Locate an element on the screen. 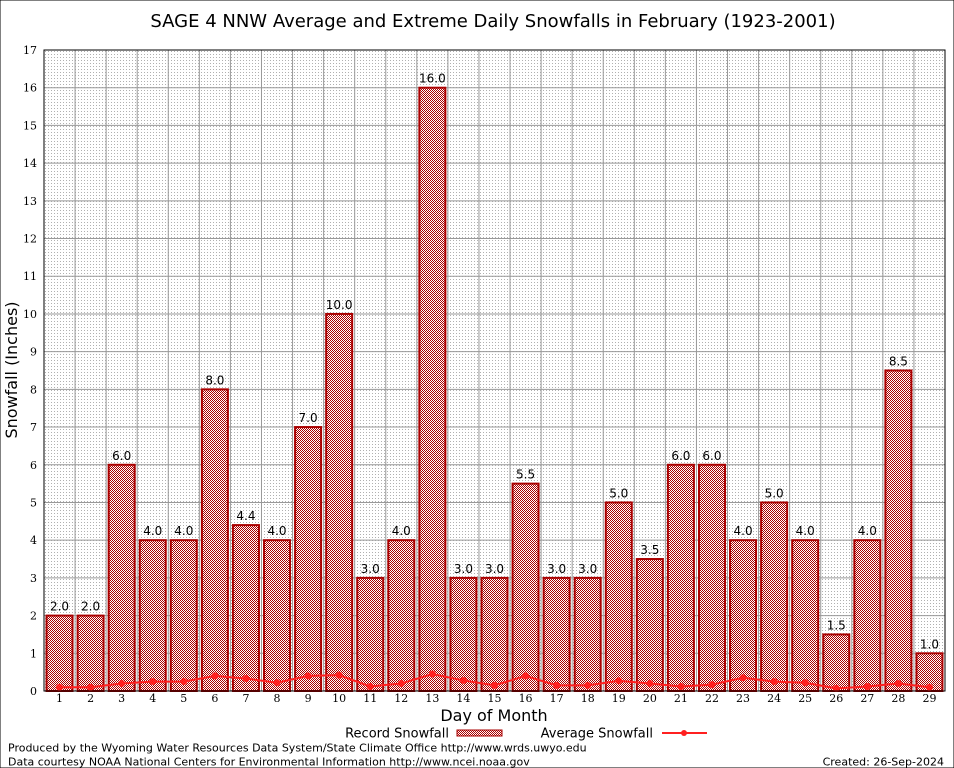 The width and height of the screenshot is (954, 768). bar-data-label: 10.0 is located at coordinates (339, 305).